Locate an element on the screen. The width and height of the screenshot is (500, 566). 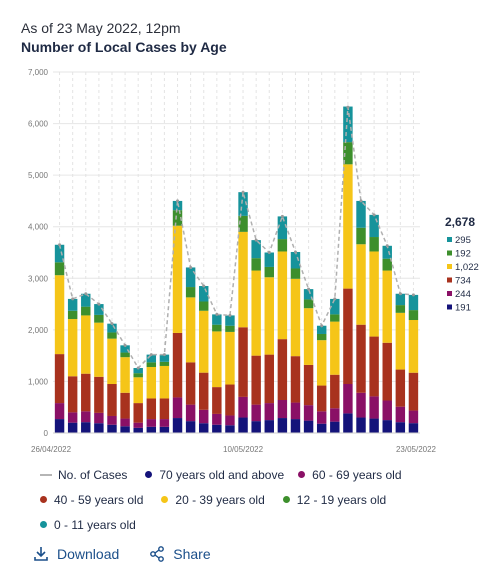
download-button: Download is located at coordinates (76, 554).